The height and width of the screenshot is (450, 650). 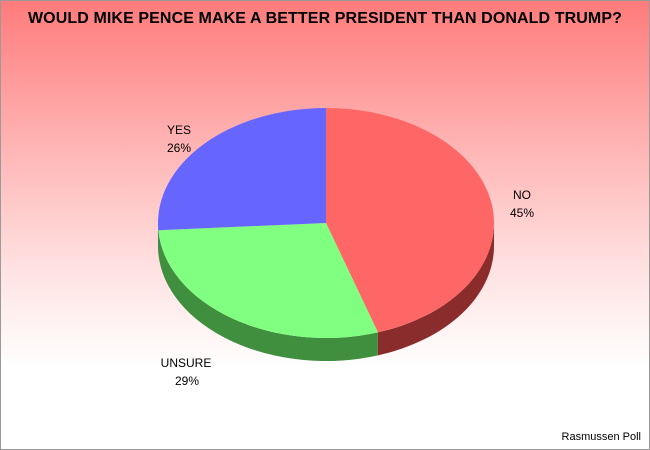 What do you see at coordinates (186, 363) in the screenshot?
I see `slice-label-unsure: UNSURE` at bounding box center [186, 363].